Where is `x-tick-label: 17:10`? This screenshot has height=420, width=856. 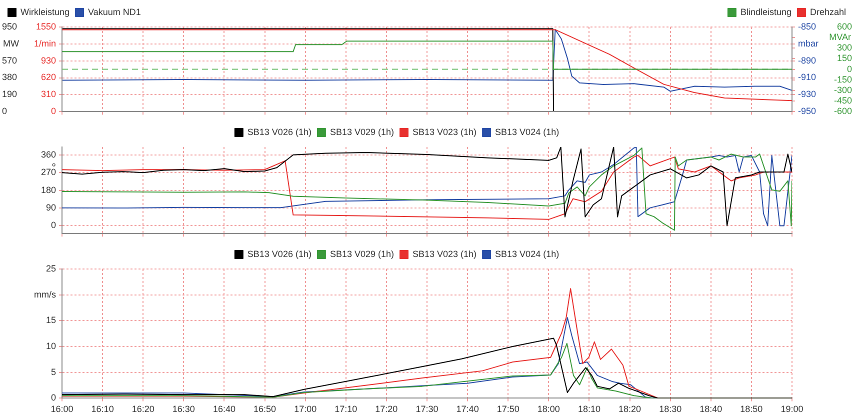 x-tick-label: 17:10 is located at coordinates (346, 409).